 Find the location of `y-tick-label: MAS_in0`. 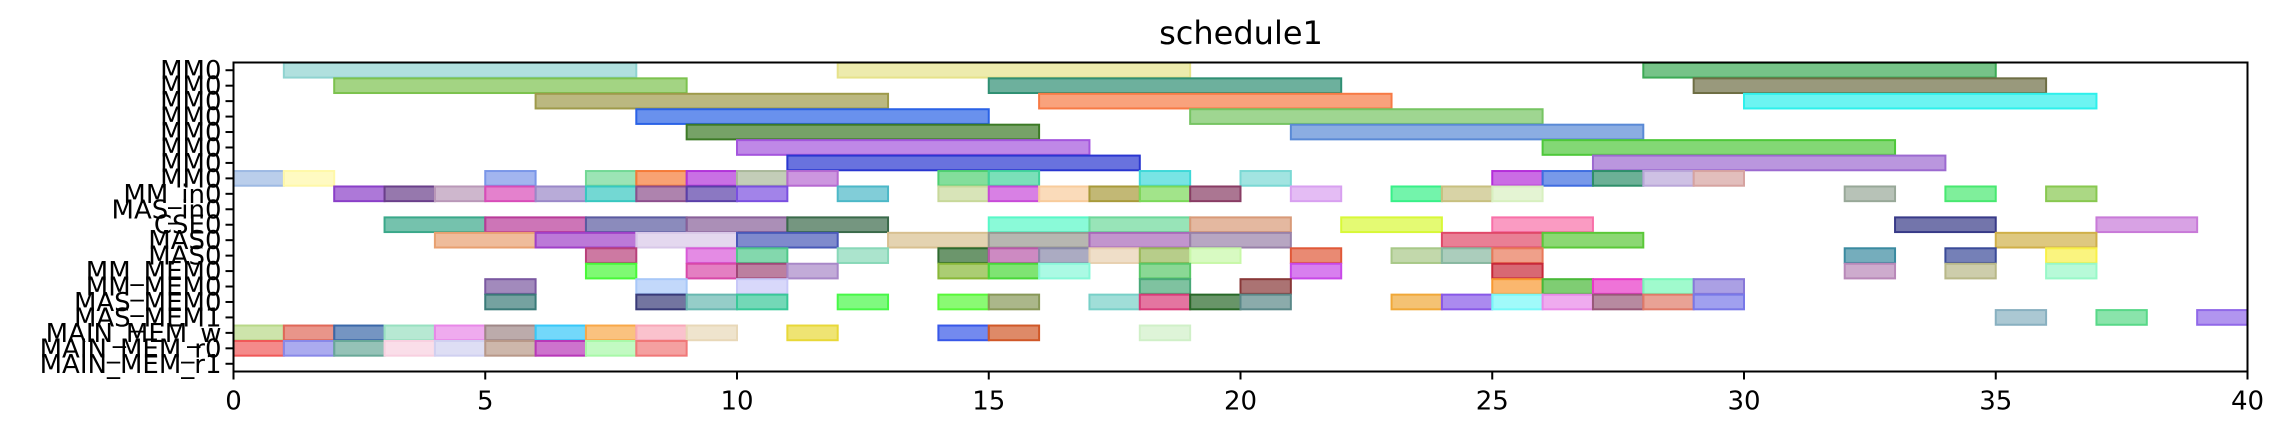

y-tick-label: MAS_in0 is located at coordinates (167, 210).